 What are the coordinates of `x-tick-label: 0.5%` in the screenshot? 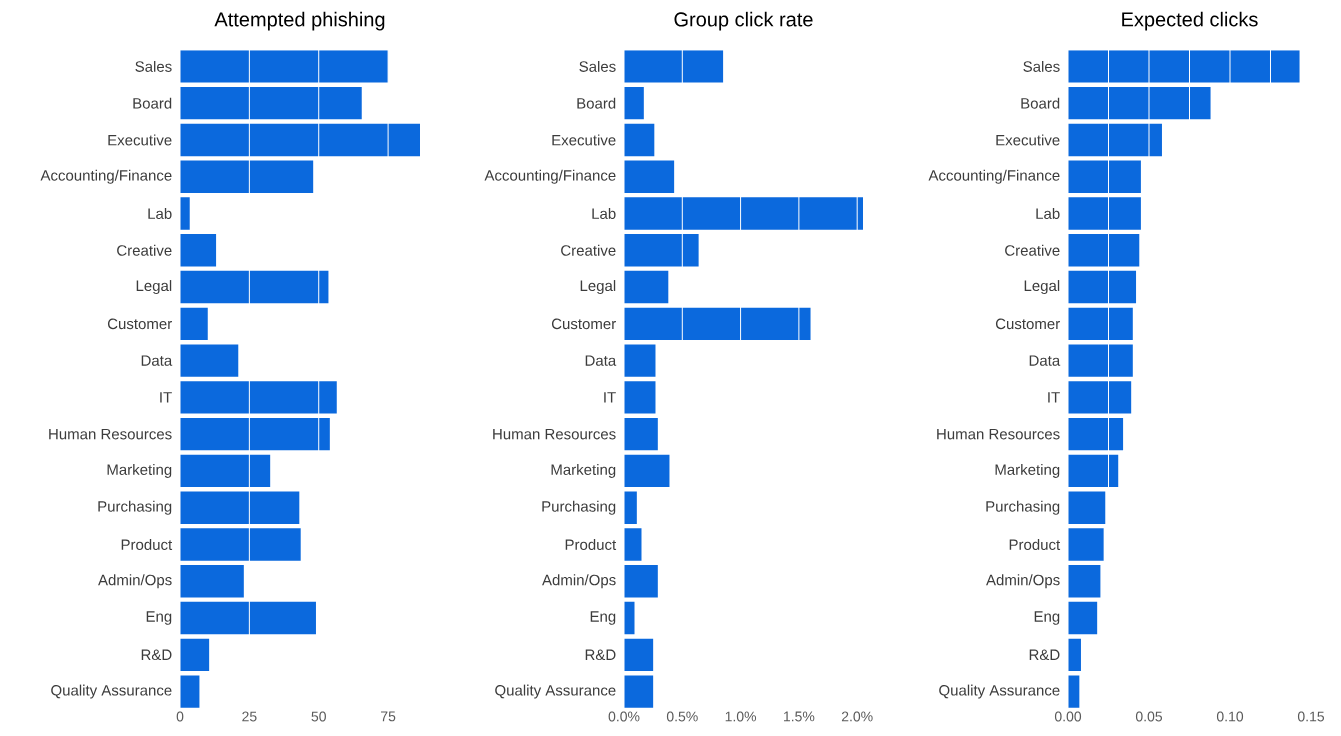 It's located at (682, 716).